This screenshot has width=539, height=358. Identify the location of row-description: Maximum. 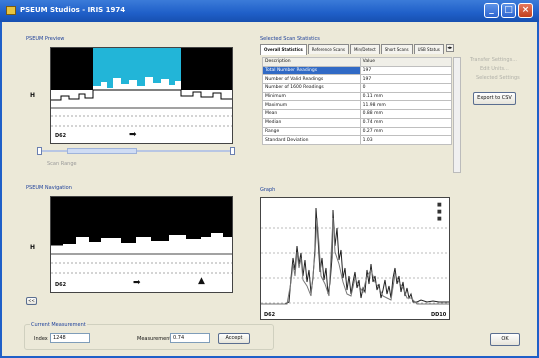
(311, 105).